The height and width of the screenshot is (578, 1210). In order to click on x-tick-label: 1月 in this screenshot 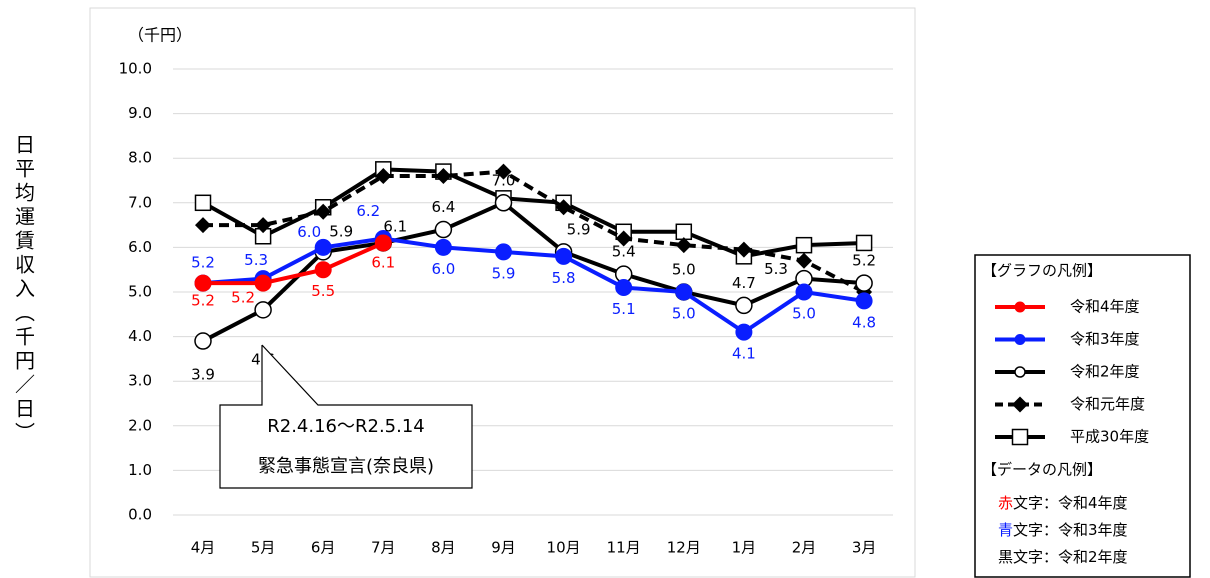, I will do `click(744, 548)`.